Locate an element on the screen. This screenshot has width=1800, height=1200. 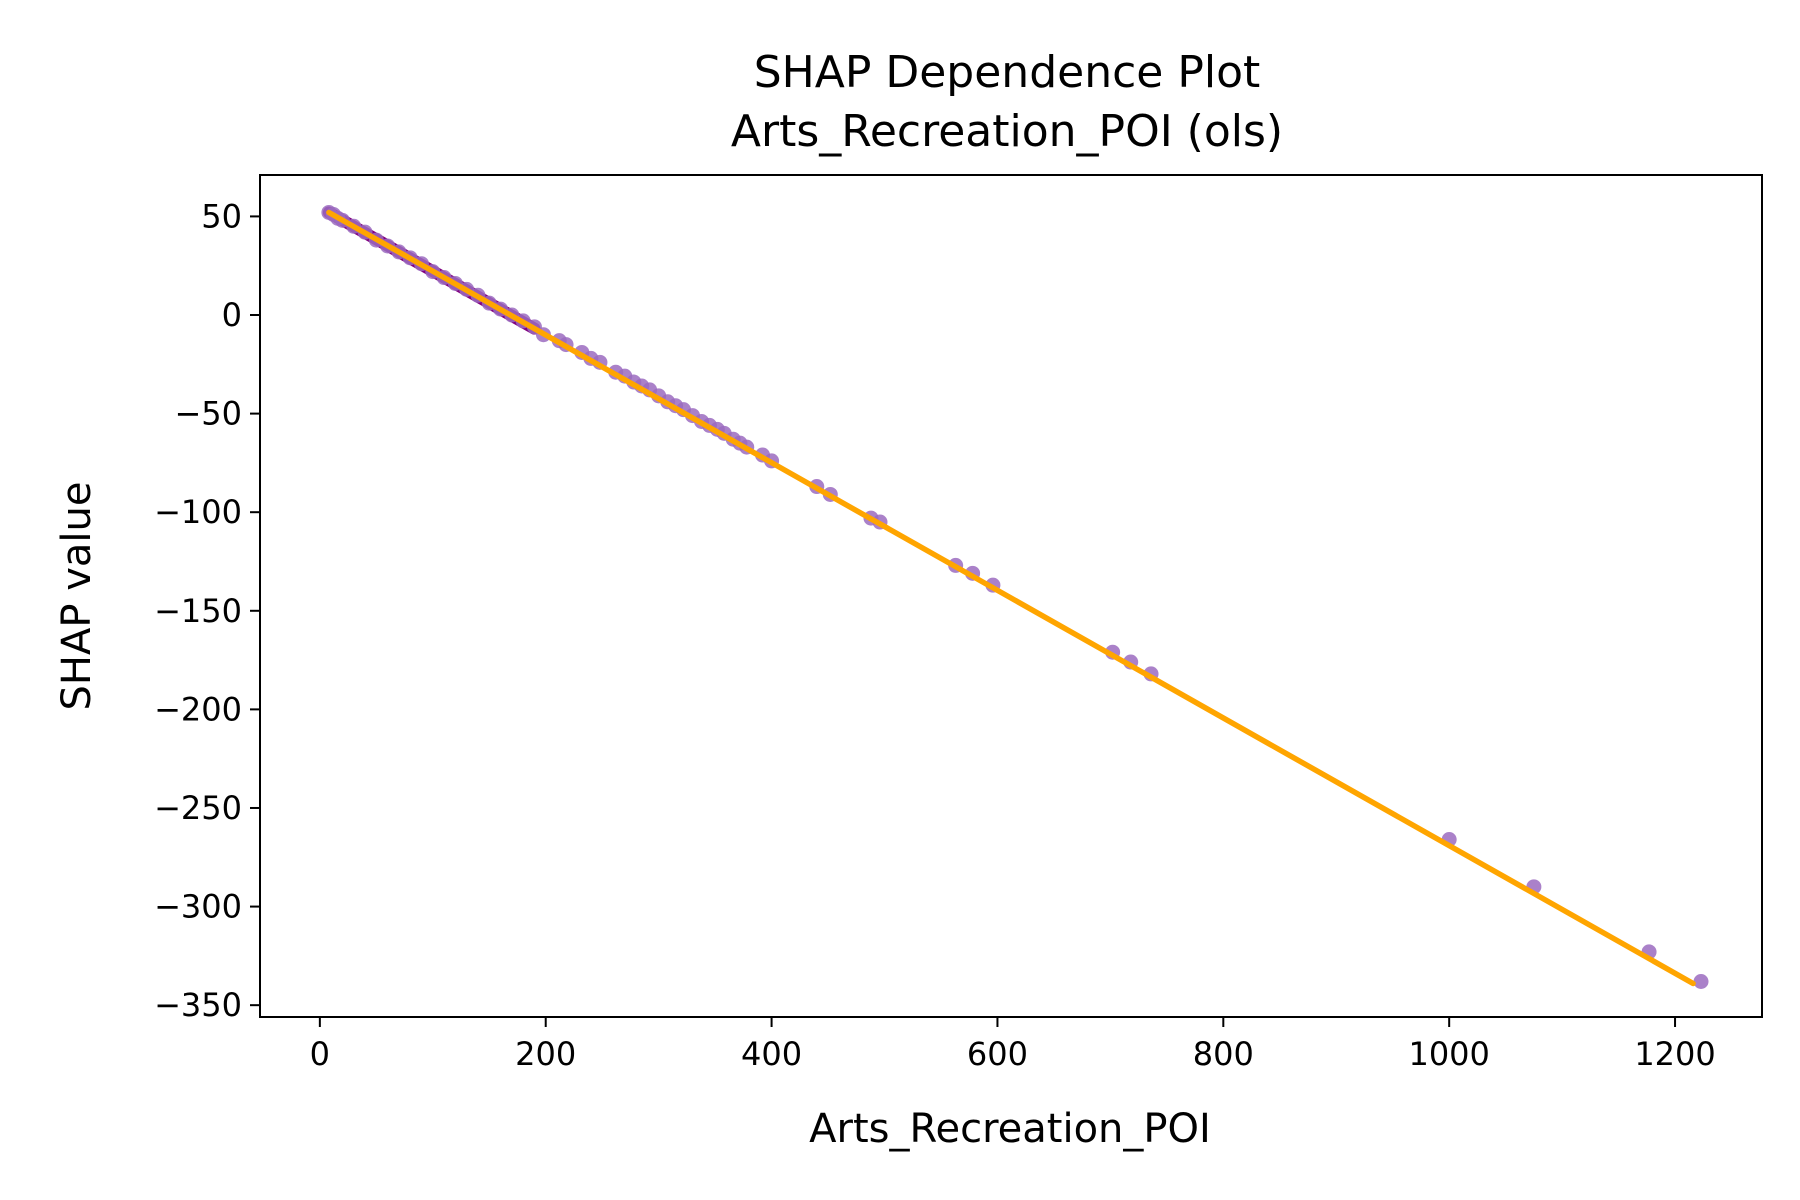
y-tick-label: 0 is located at coordinates (232, 315).